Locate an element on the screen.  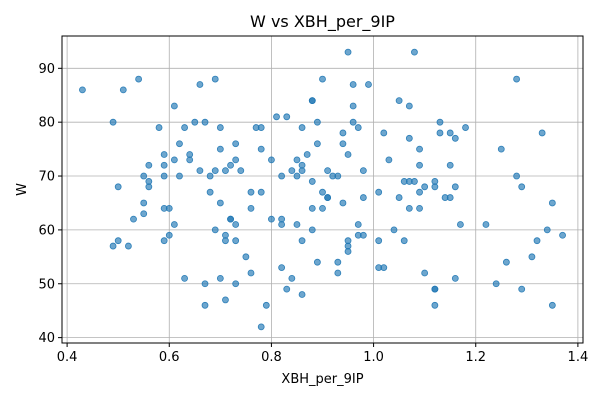
chart-title: W vs XBH_per_9IP is located at coordinates (322, 22).